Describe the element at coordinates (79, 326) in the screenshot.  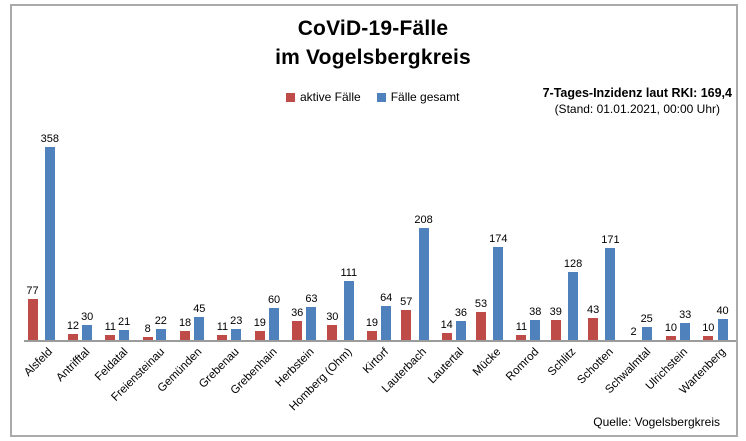
I see `bar-group: 12 30` at that location.